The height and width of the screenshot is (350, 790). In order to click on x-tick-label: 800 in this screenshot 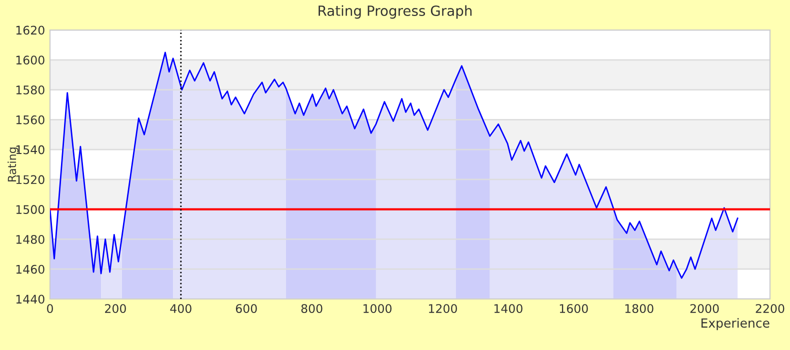, I will do `click(311, 308)`.